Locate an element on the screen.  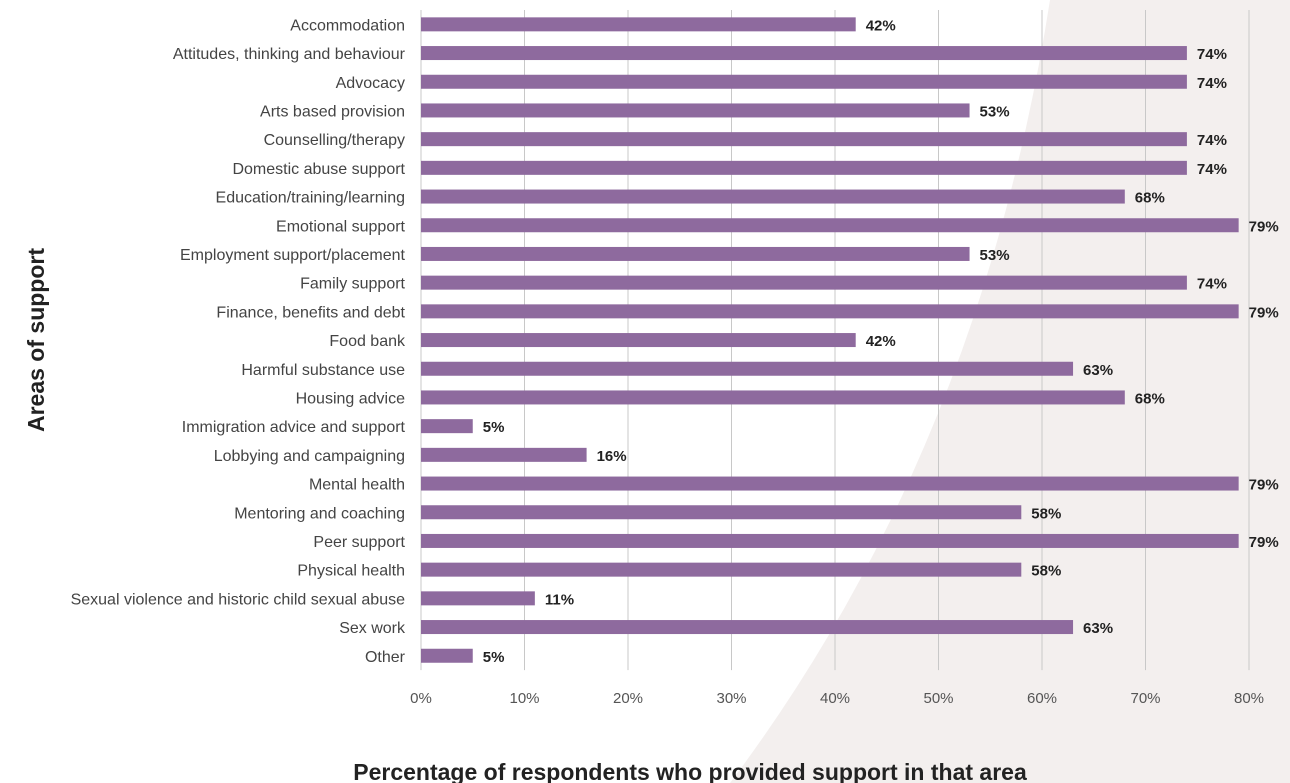
category-label-0: Accommodation is located at coordinates (347, 25).